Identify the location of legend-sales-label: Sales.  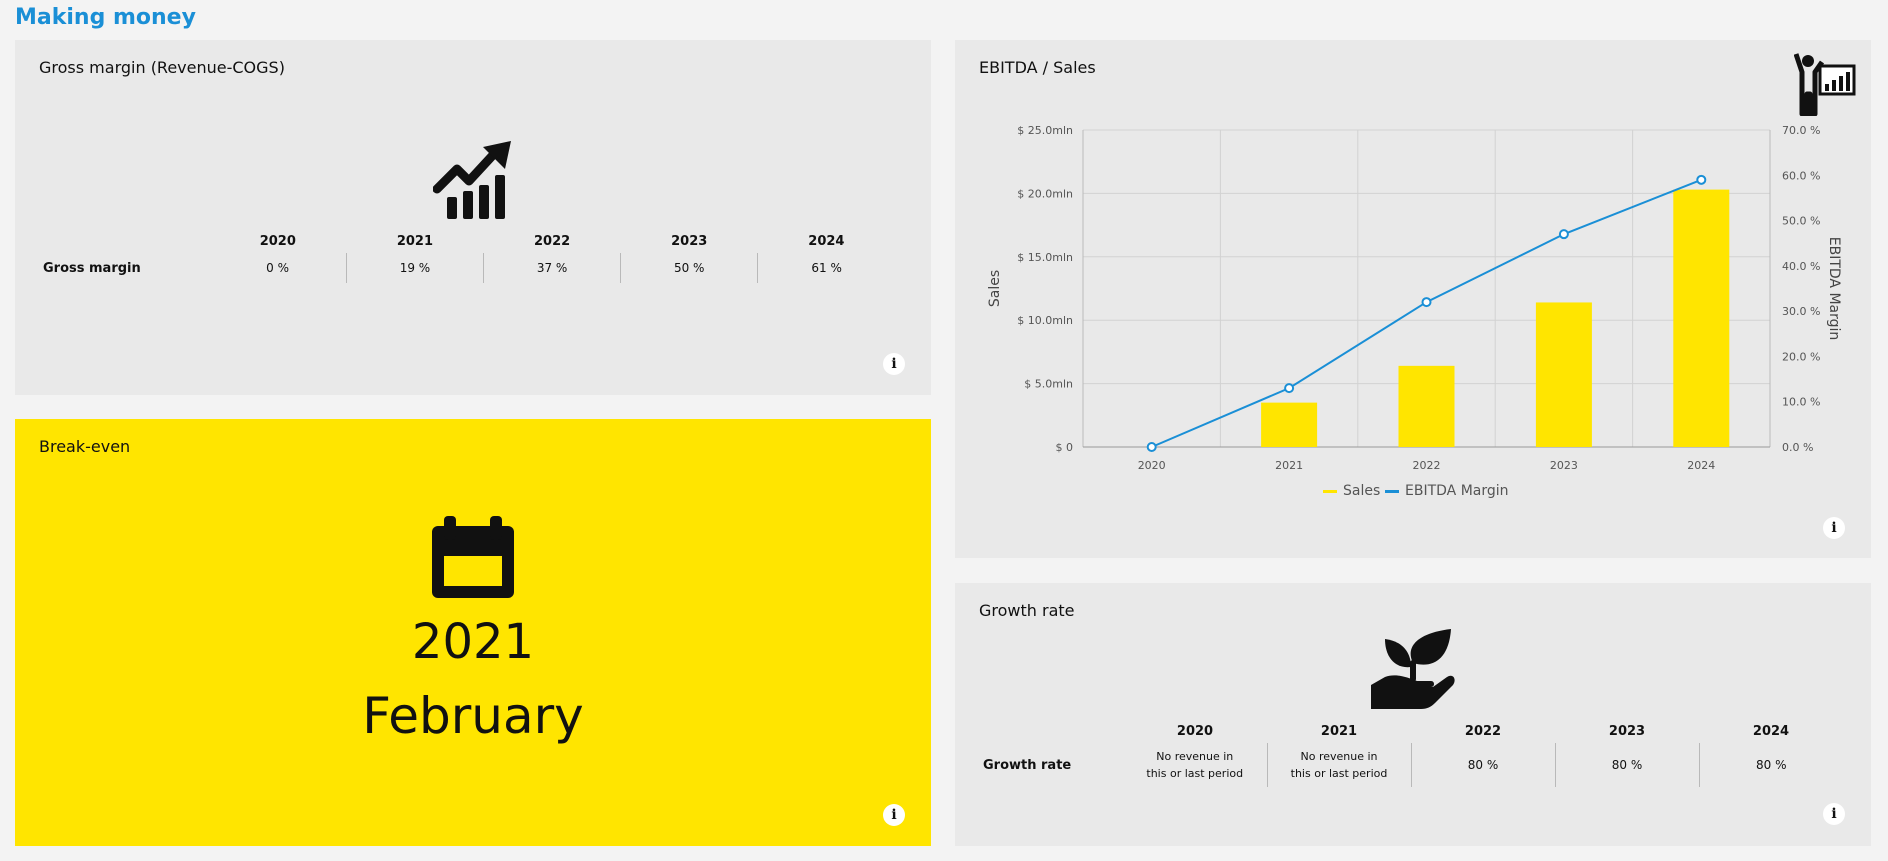
(1362, 491).